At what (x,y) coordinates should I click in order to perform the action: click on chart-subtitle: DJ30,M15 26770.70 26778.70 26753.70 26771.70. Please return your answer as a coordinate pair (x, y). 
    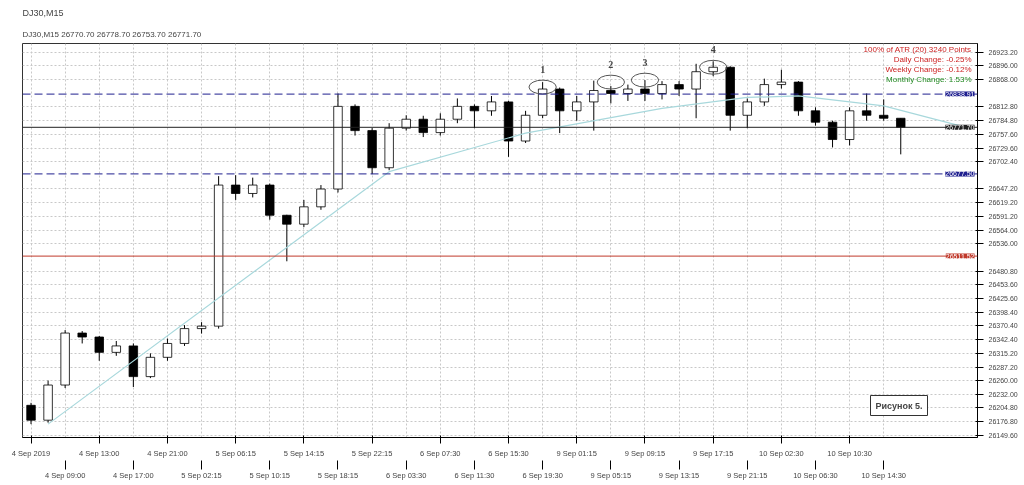
    Looking at the image, I should click on (112, 34).